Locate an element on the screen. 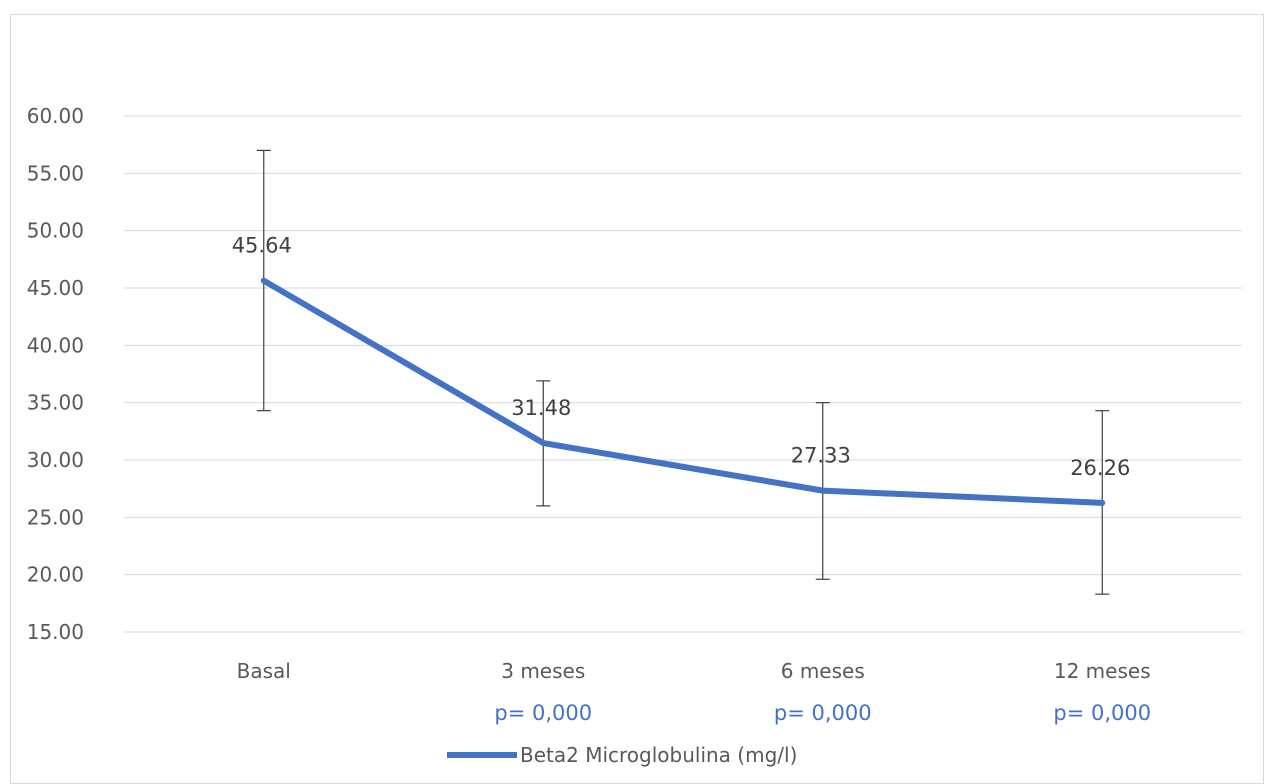 This screenshot has width=1266, height=784. data-label: 27.33 is located at coordinates (821, 456).